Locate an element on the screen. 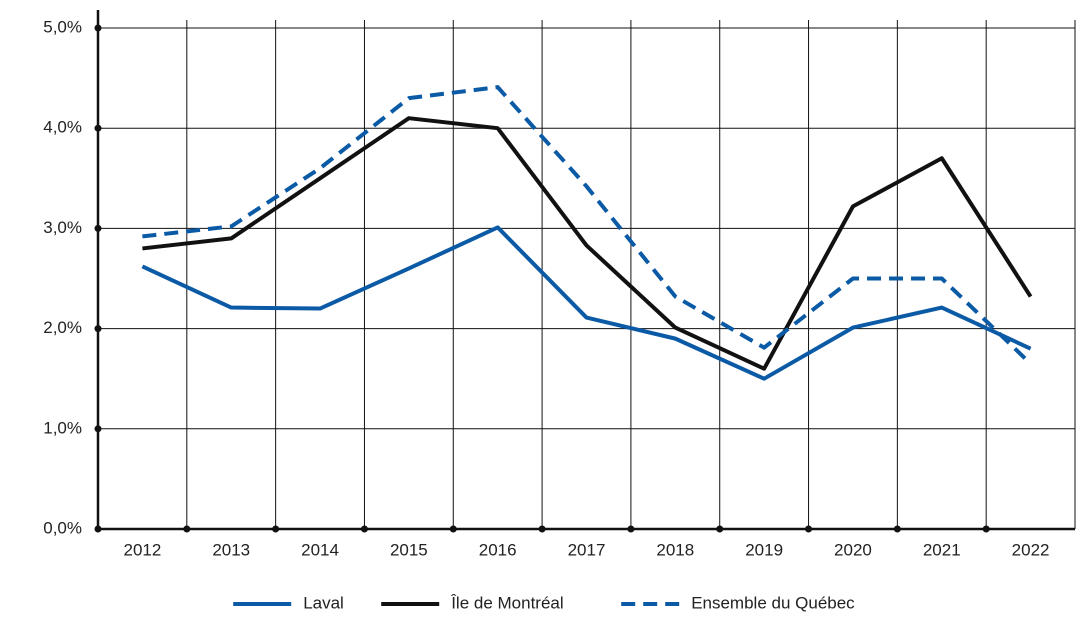  x-tick-label: 2019 is located at coordinates (764, 549).